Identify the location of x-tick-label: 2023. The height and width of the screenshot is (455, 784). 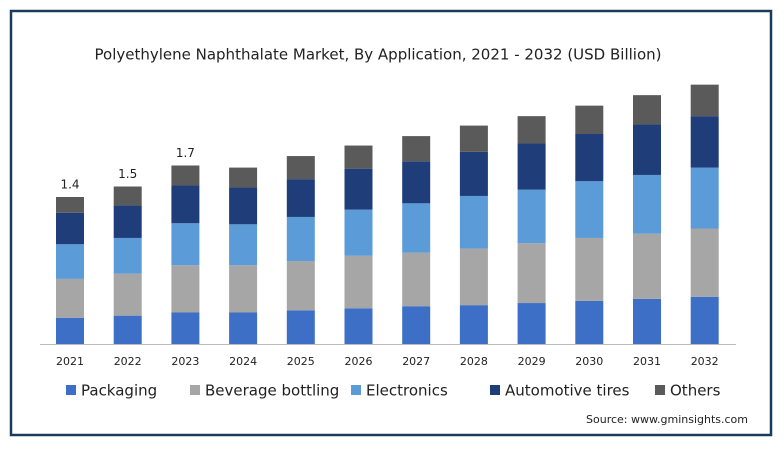
(185, 361).